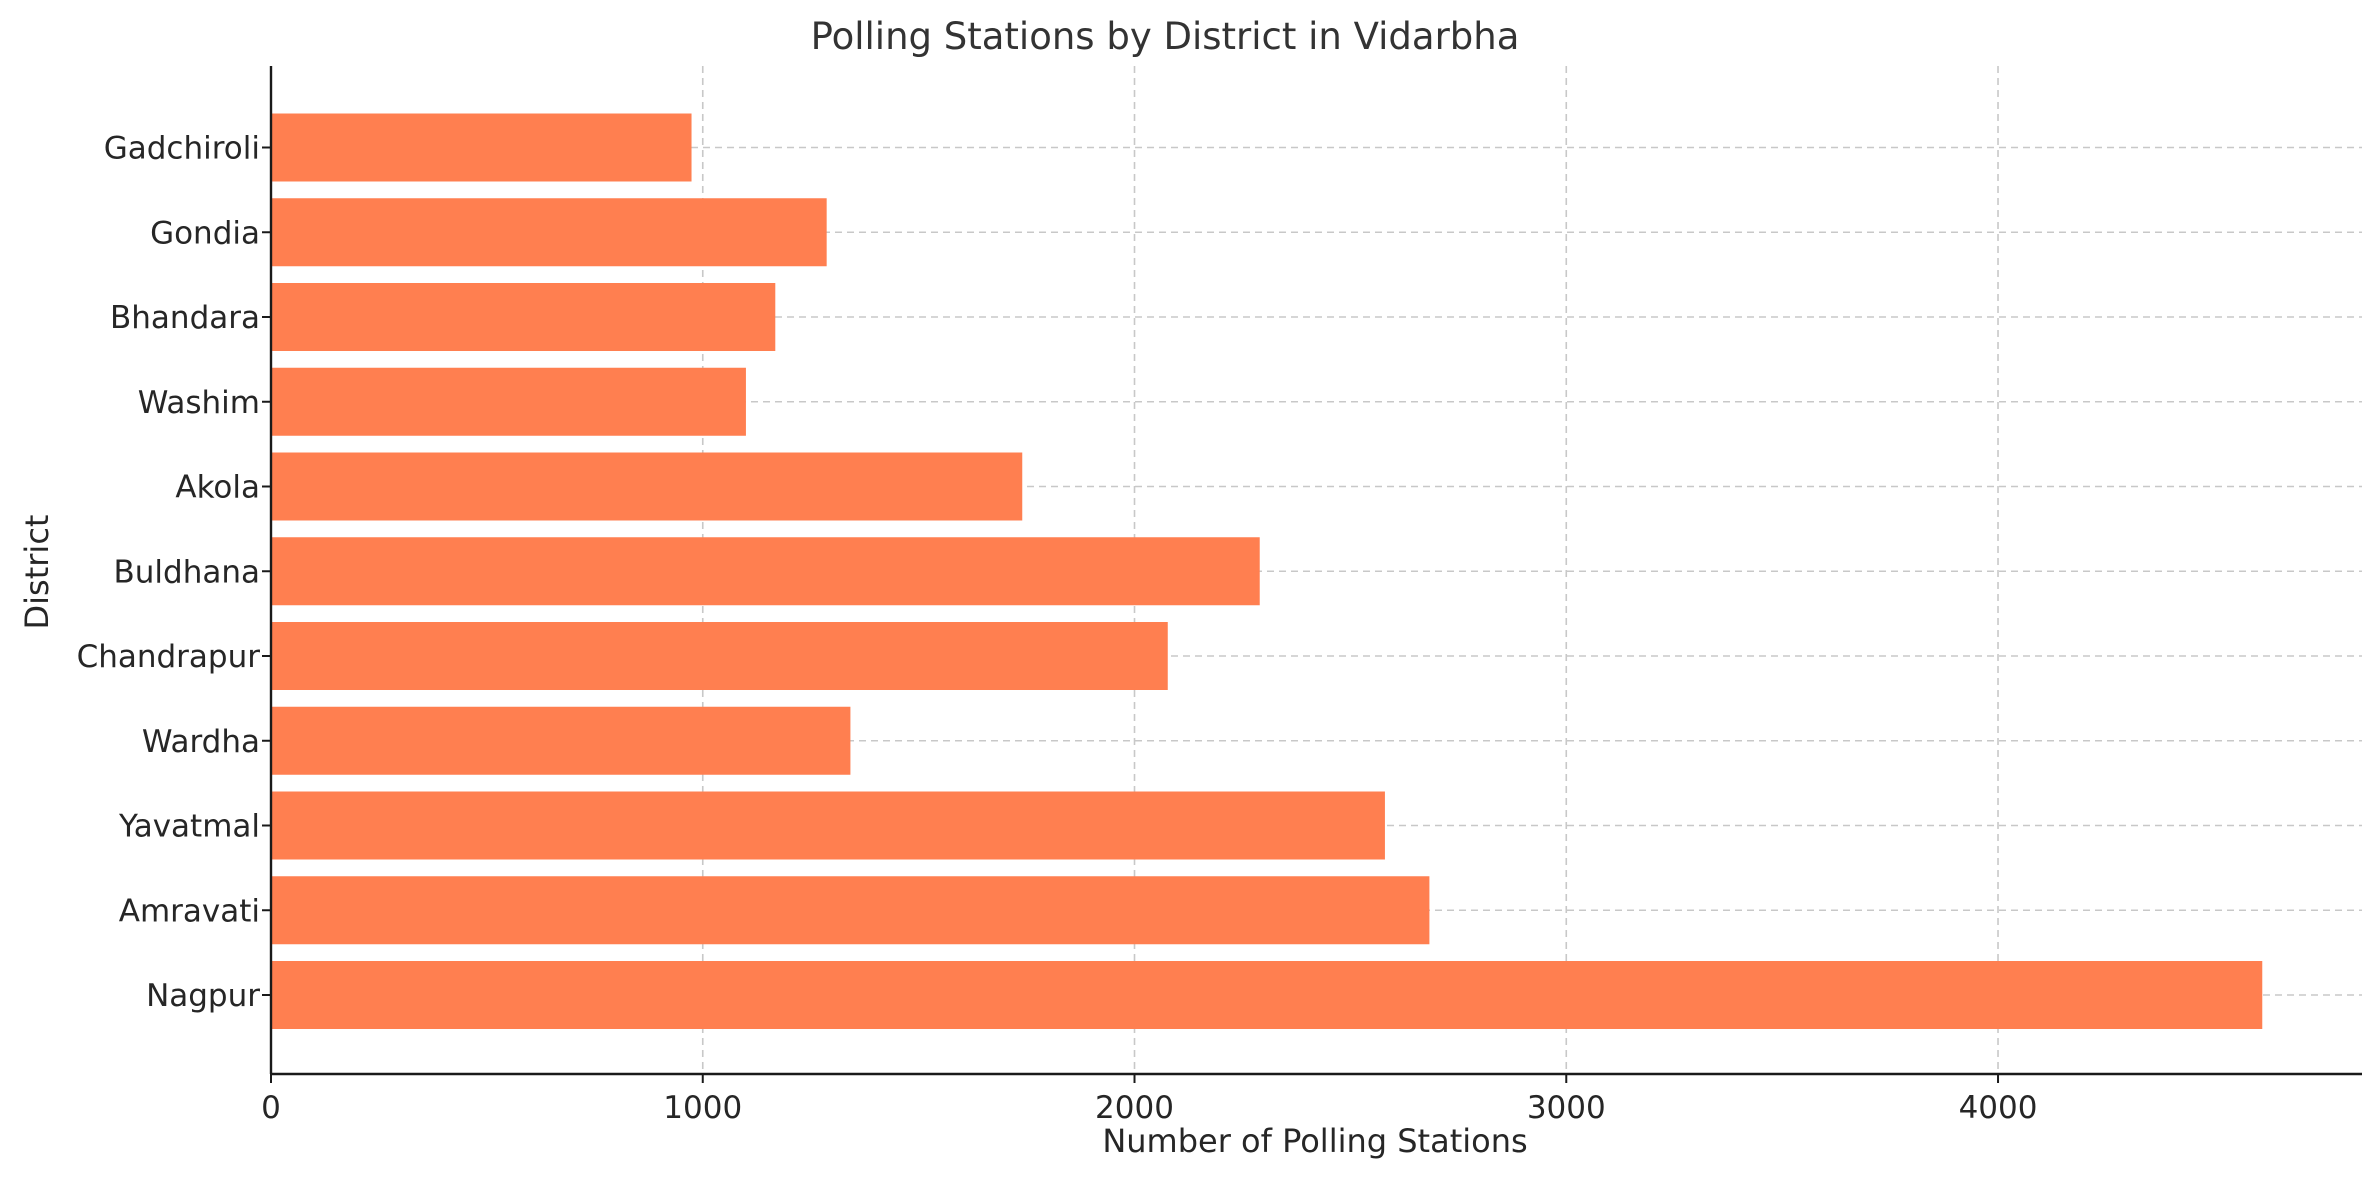 Image resolution: width=2379 pixels, height=1180 pixels. I want to click on x-tick-label: 0, so click(271, 1108).